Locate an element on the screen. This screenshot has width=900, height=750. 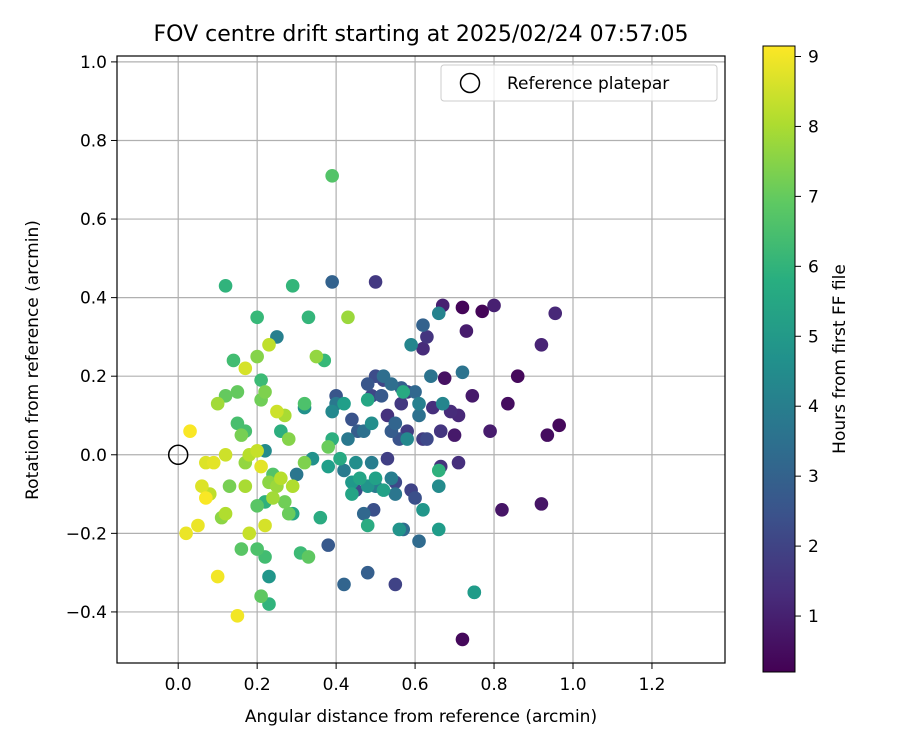
colorbar-tick-label: 4 is located at coordinates (813, 407).